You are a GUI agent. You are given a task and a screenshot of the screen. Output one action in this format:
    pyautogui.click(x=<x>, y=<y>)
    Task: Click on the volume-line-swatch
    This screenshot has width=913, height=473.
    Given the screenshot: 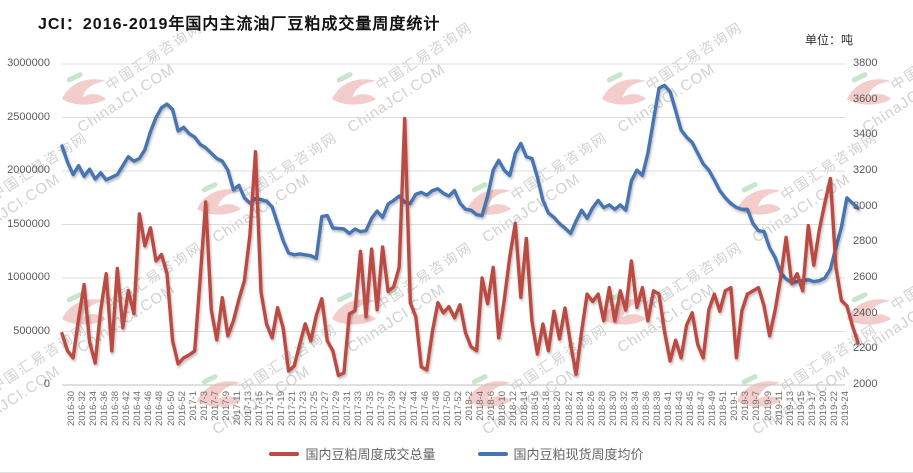 What is the action you would take?
    pyautogui.click(x=284, y=453)
    